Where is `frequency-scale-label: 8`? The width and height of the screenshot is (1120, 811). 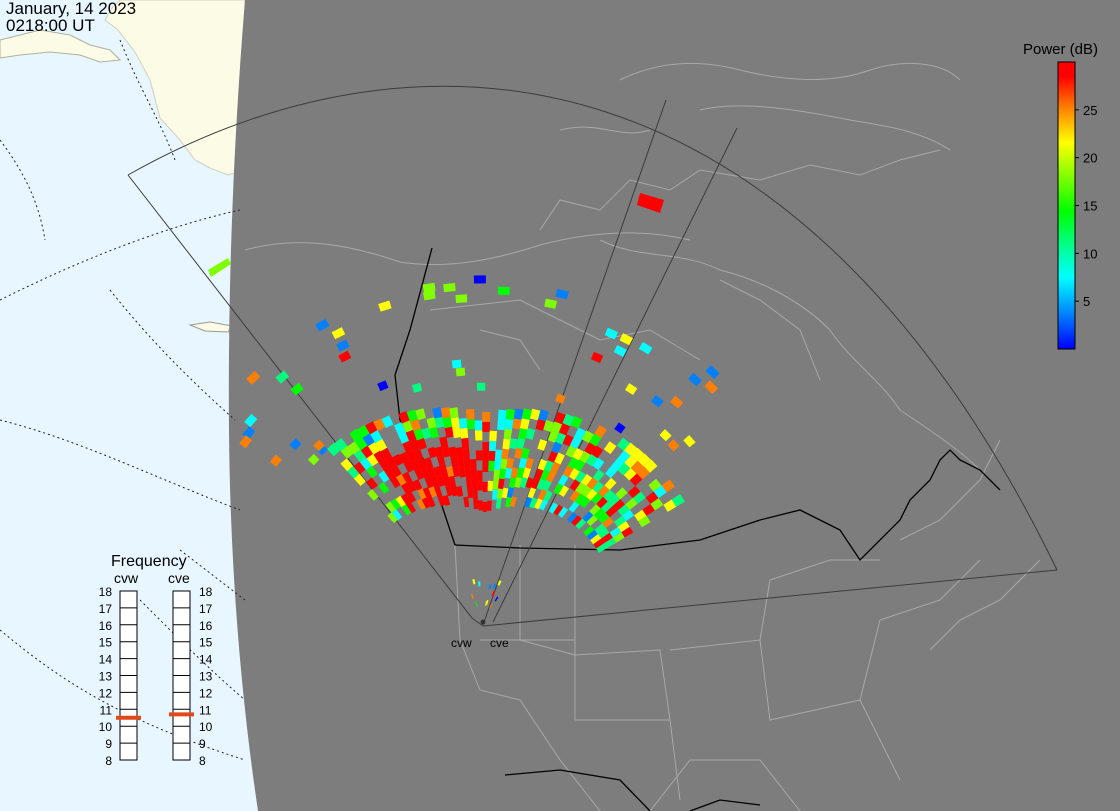
frequency-scale-label: 8 is located at coordinates (202, 761).